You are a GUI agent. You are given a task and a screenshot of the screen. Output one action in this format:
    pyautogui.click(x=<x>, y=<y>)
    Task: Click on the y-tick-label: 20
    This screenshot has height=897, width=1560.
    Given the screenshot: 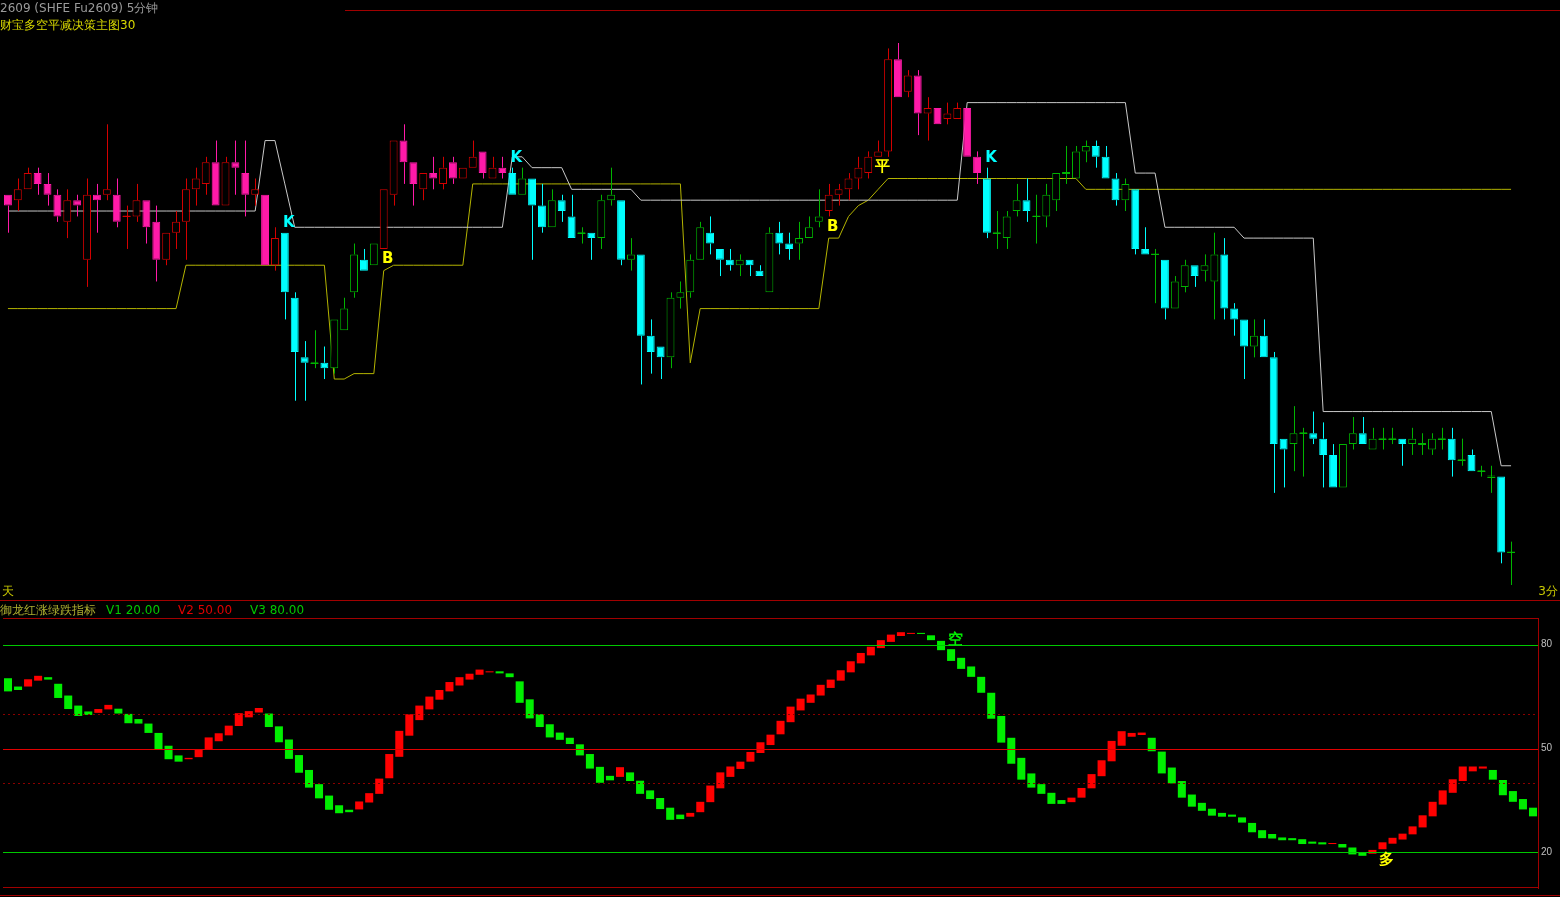 What is the action you would take?
    pyautogui.click(x=1547, y=852)
    